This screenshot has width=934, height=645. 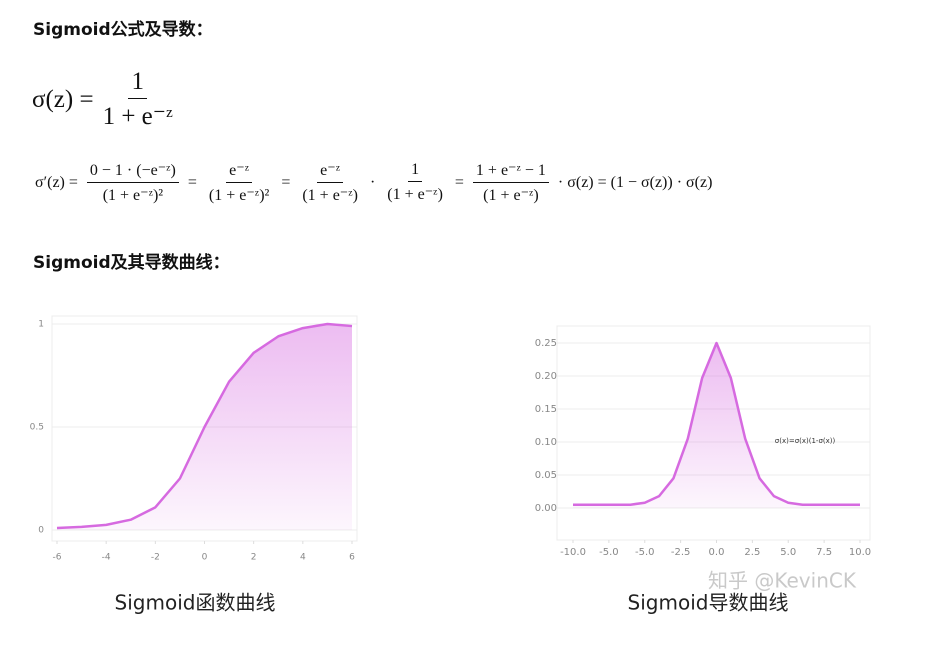 I want to click on x-tick-label: -2, so click(x=155, y=558).